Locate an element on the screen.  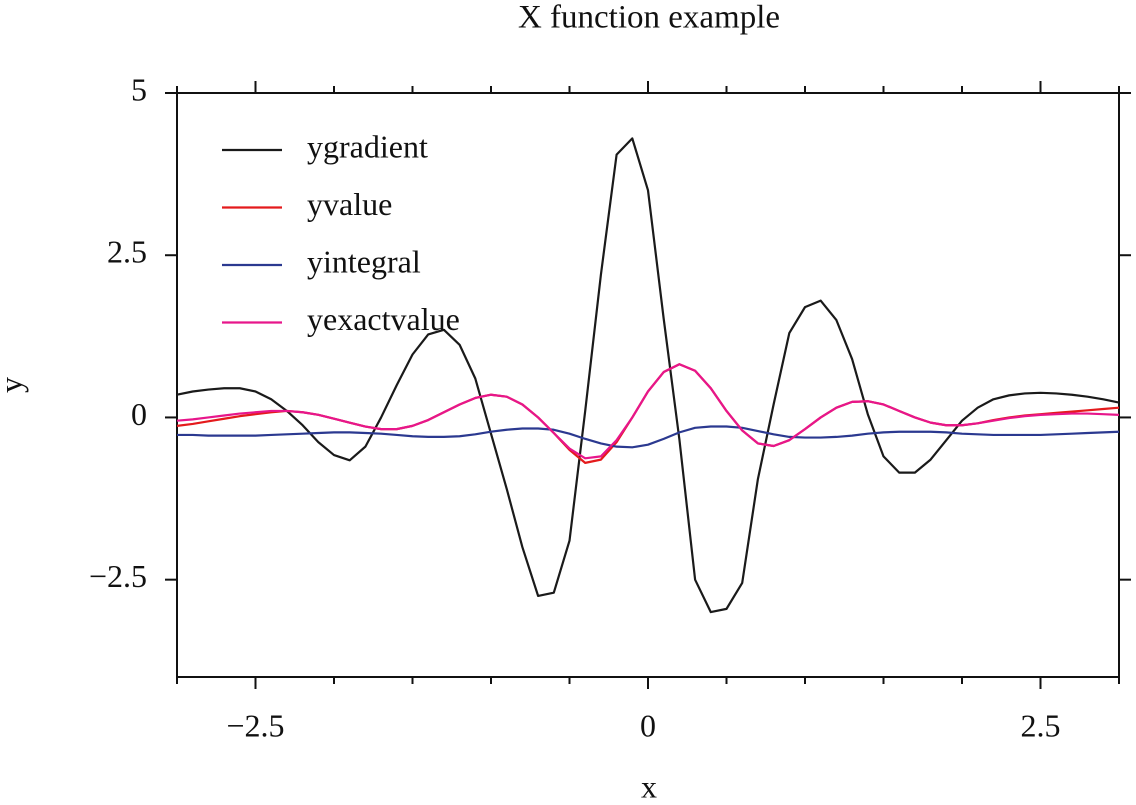
chart-title: X function example is located at coordinates (649, 18).